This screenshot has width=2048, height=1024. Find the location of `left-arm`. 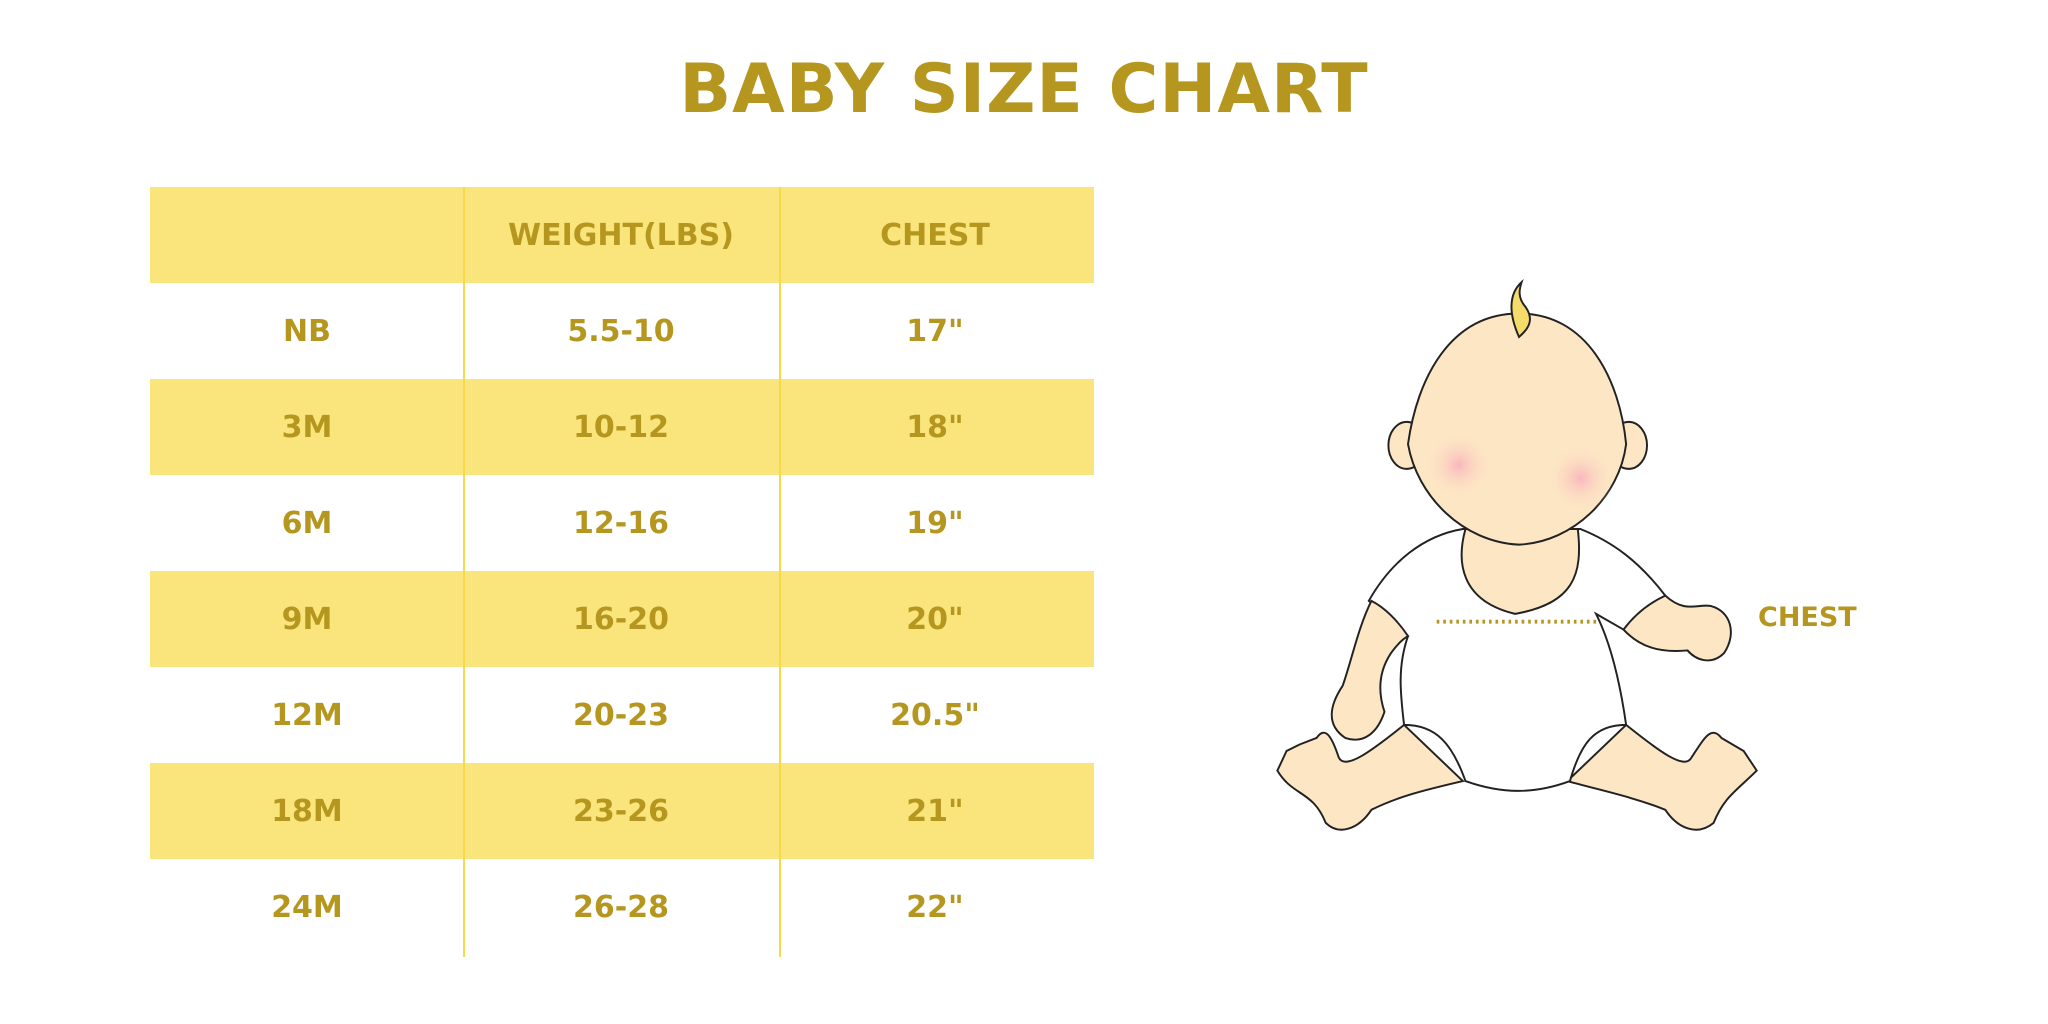

left-arm is located at coordinates (1370, 670).